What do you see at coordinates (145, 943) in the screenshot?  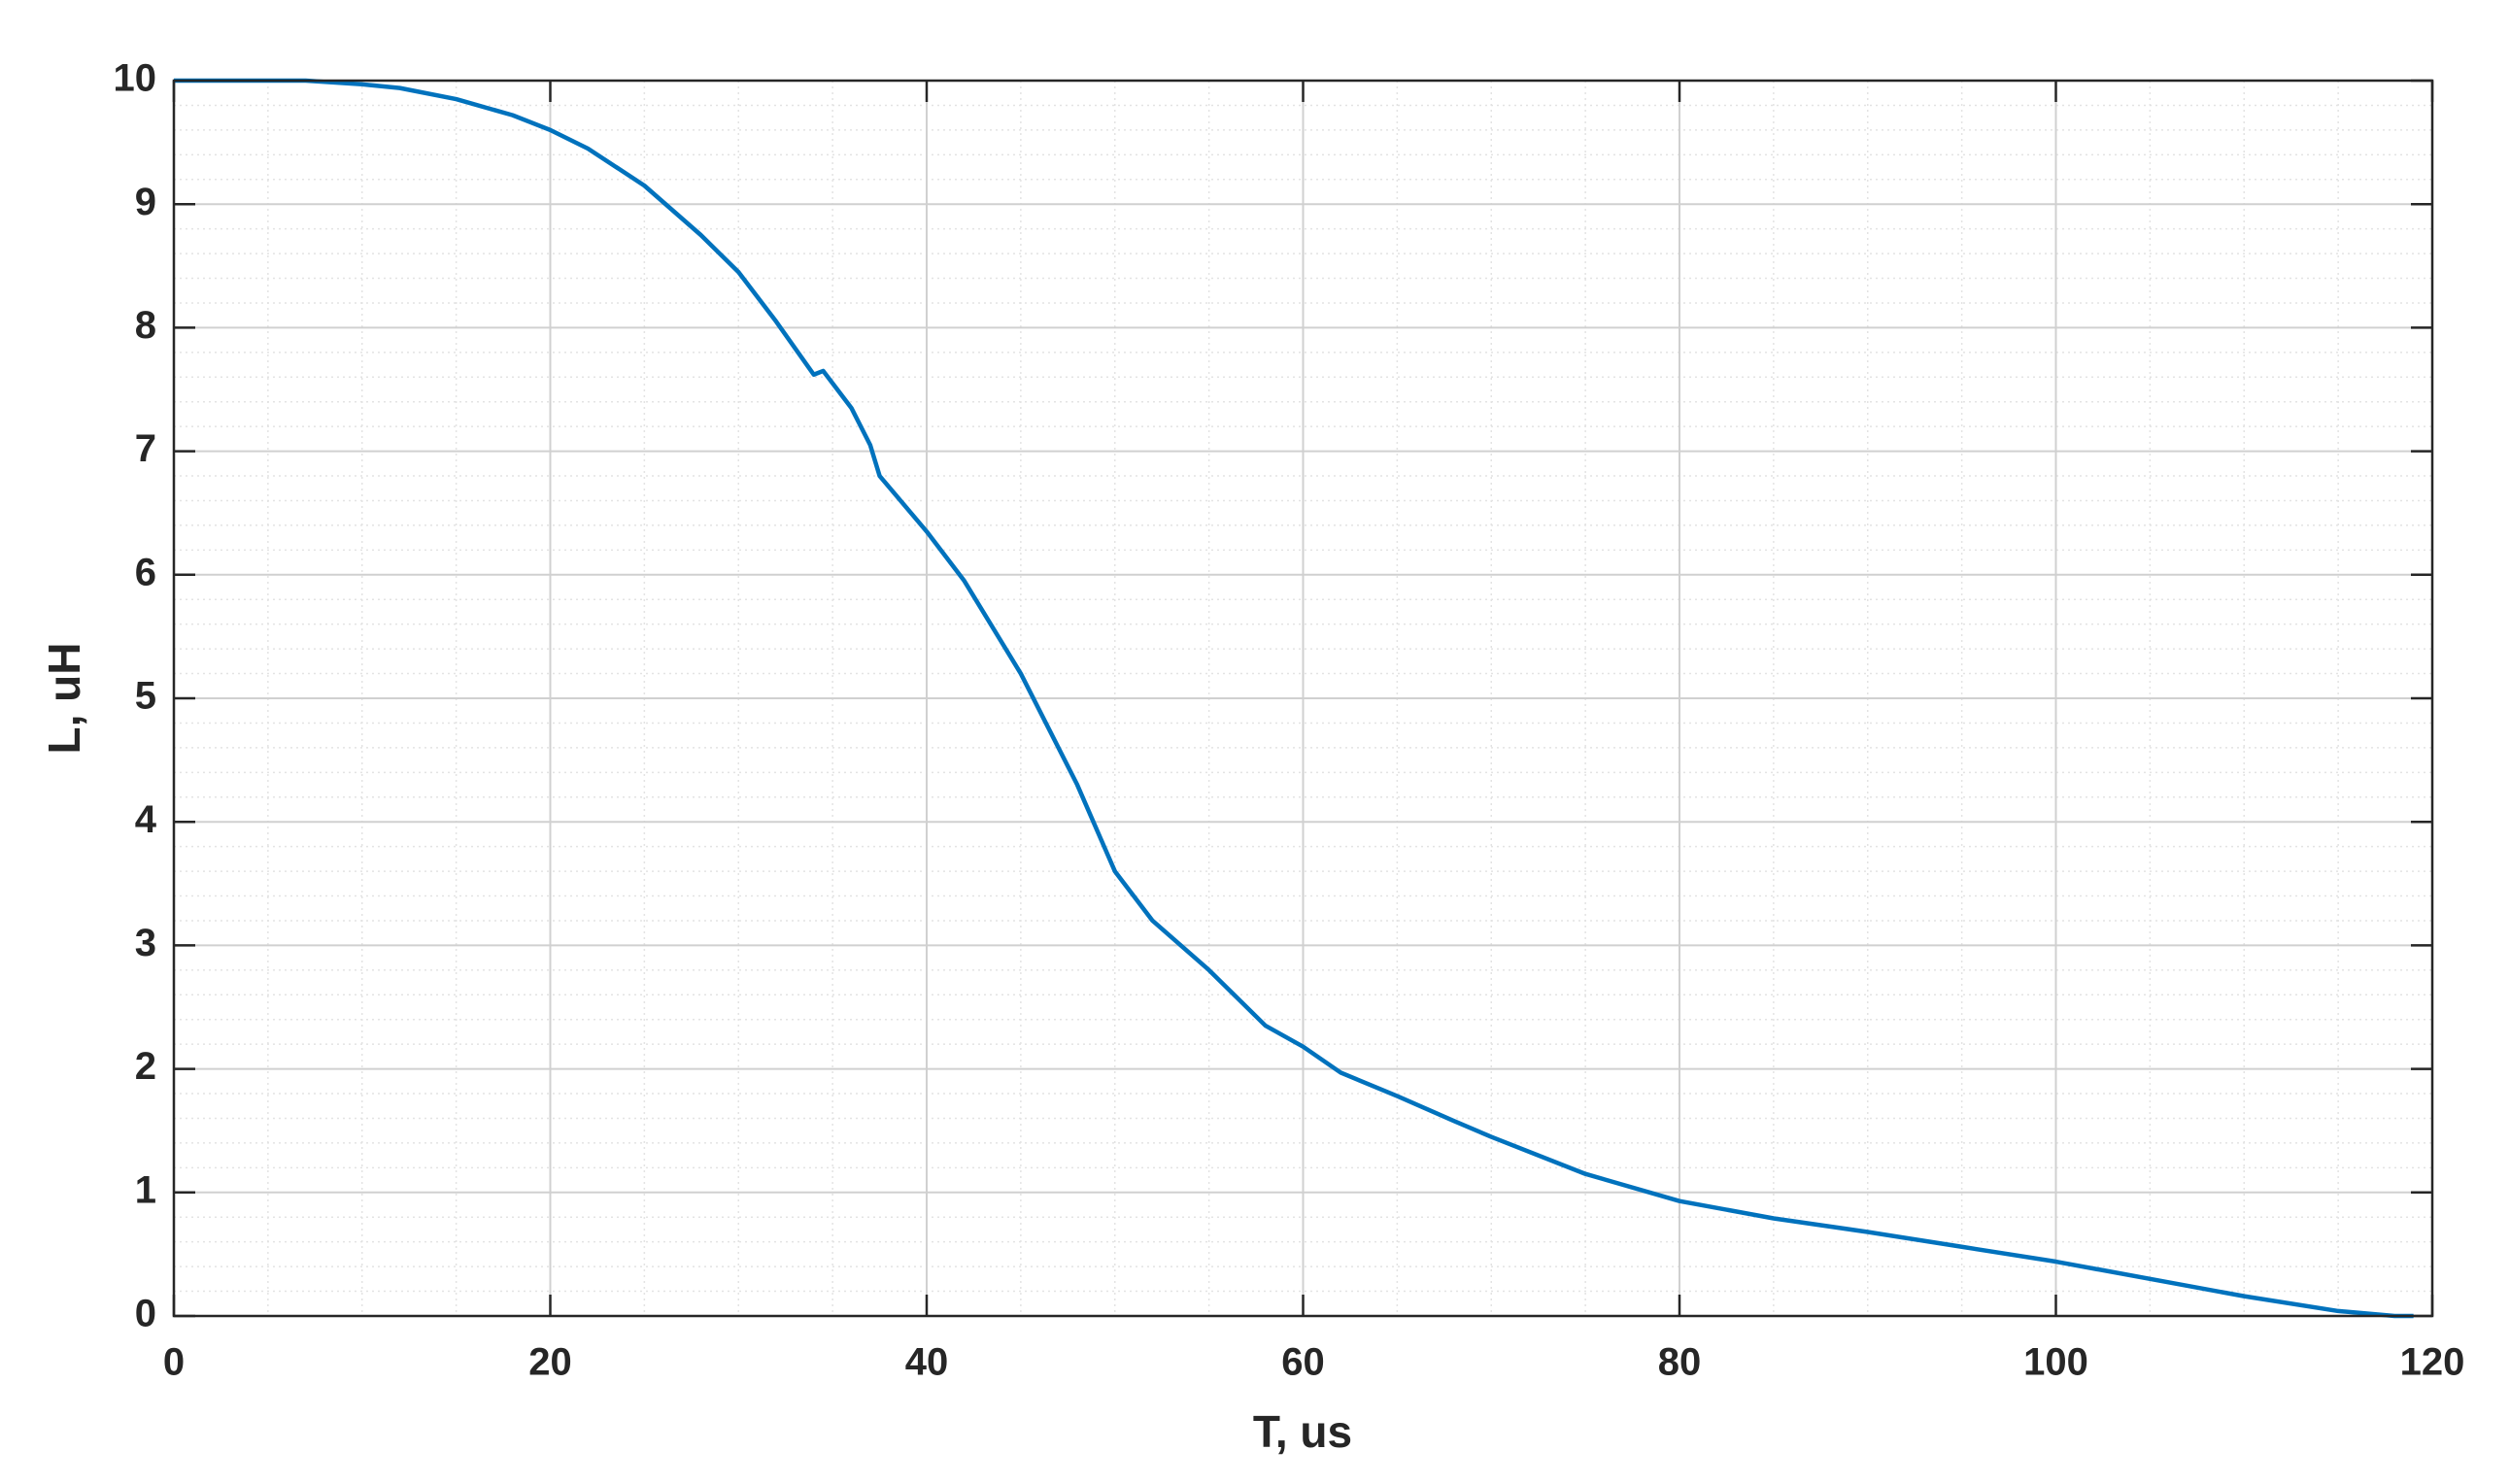 I see `y-tick-label: 3` at bounding box center [145, 943].